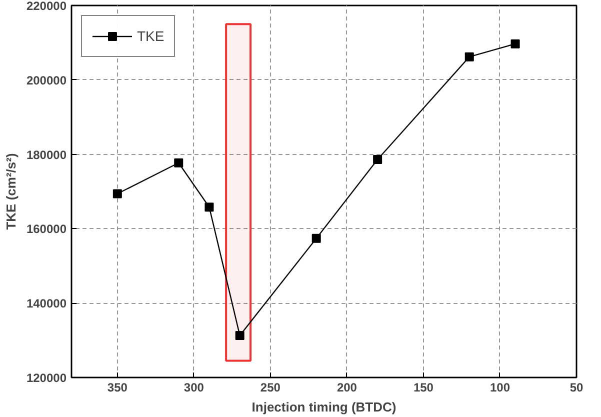 Image resolution: width=601 pixels, height=417 pixels. What do you see at coordinates (500, 387) in the screenshot?
I see `x-tick-label: 100` at bounding box center [500, 387].